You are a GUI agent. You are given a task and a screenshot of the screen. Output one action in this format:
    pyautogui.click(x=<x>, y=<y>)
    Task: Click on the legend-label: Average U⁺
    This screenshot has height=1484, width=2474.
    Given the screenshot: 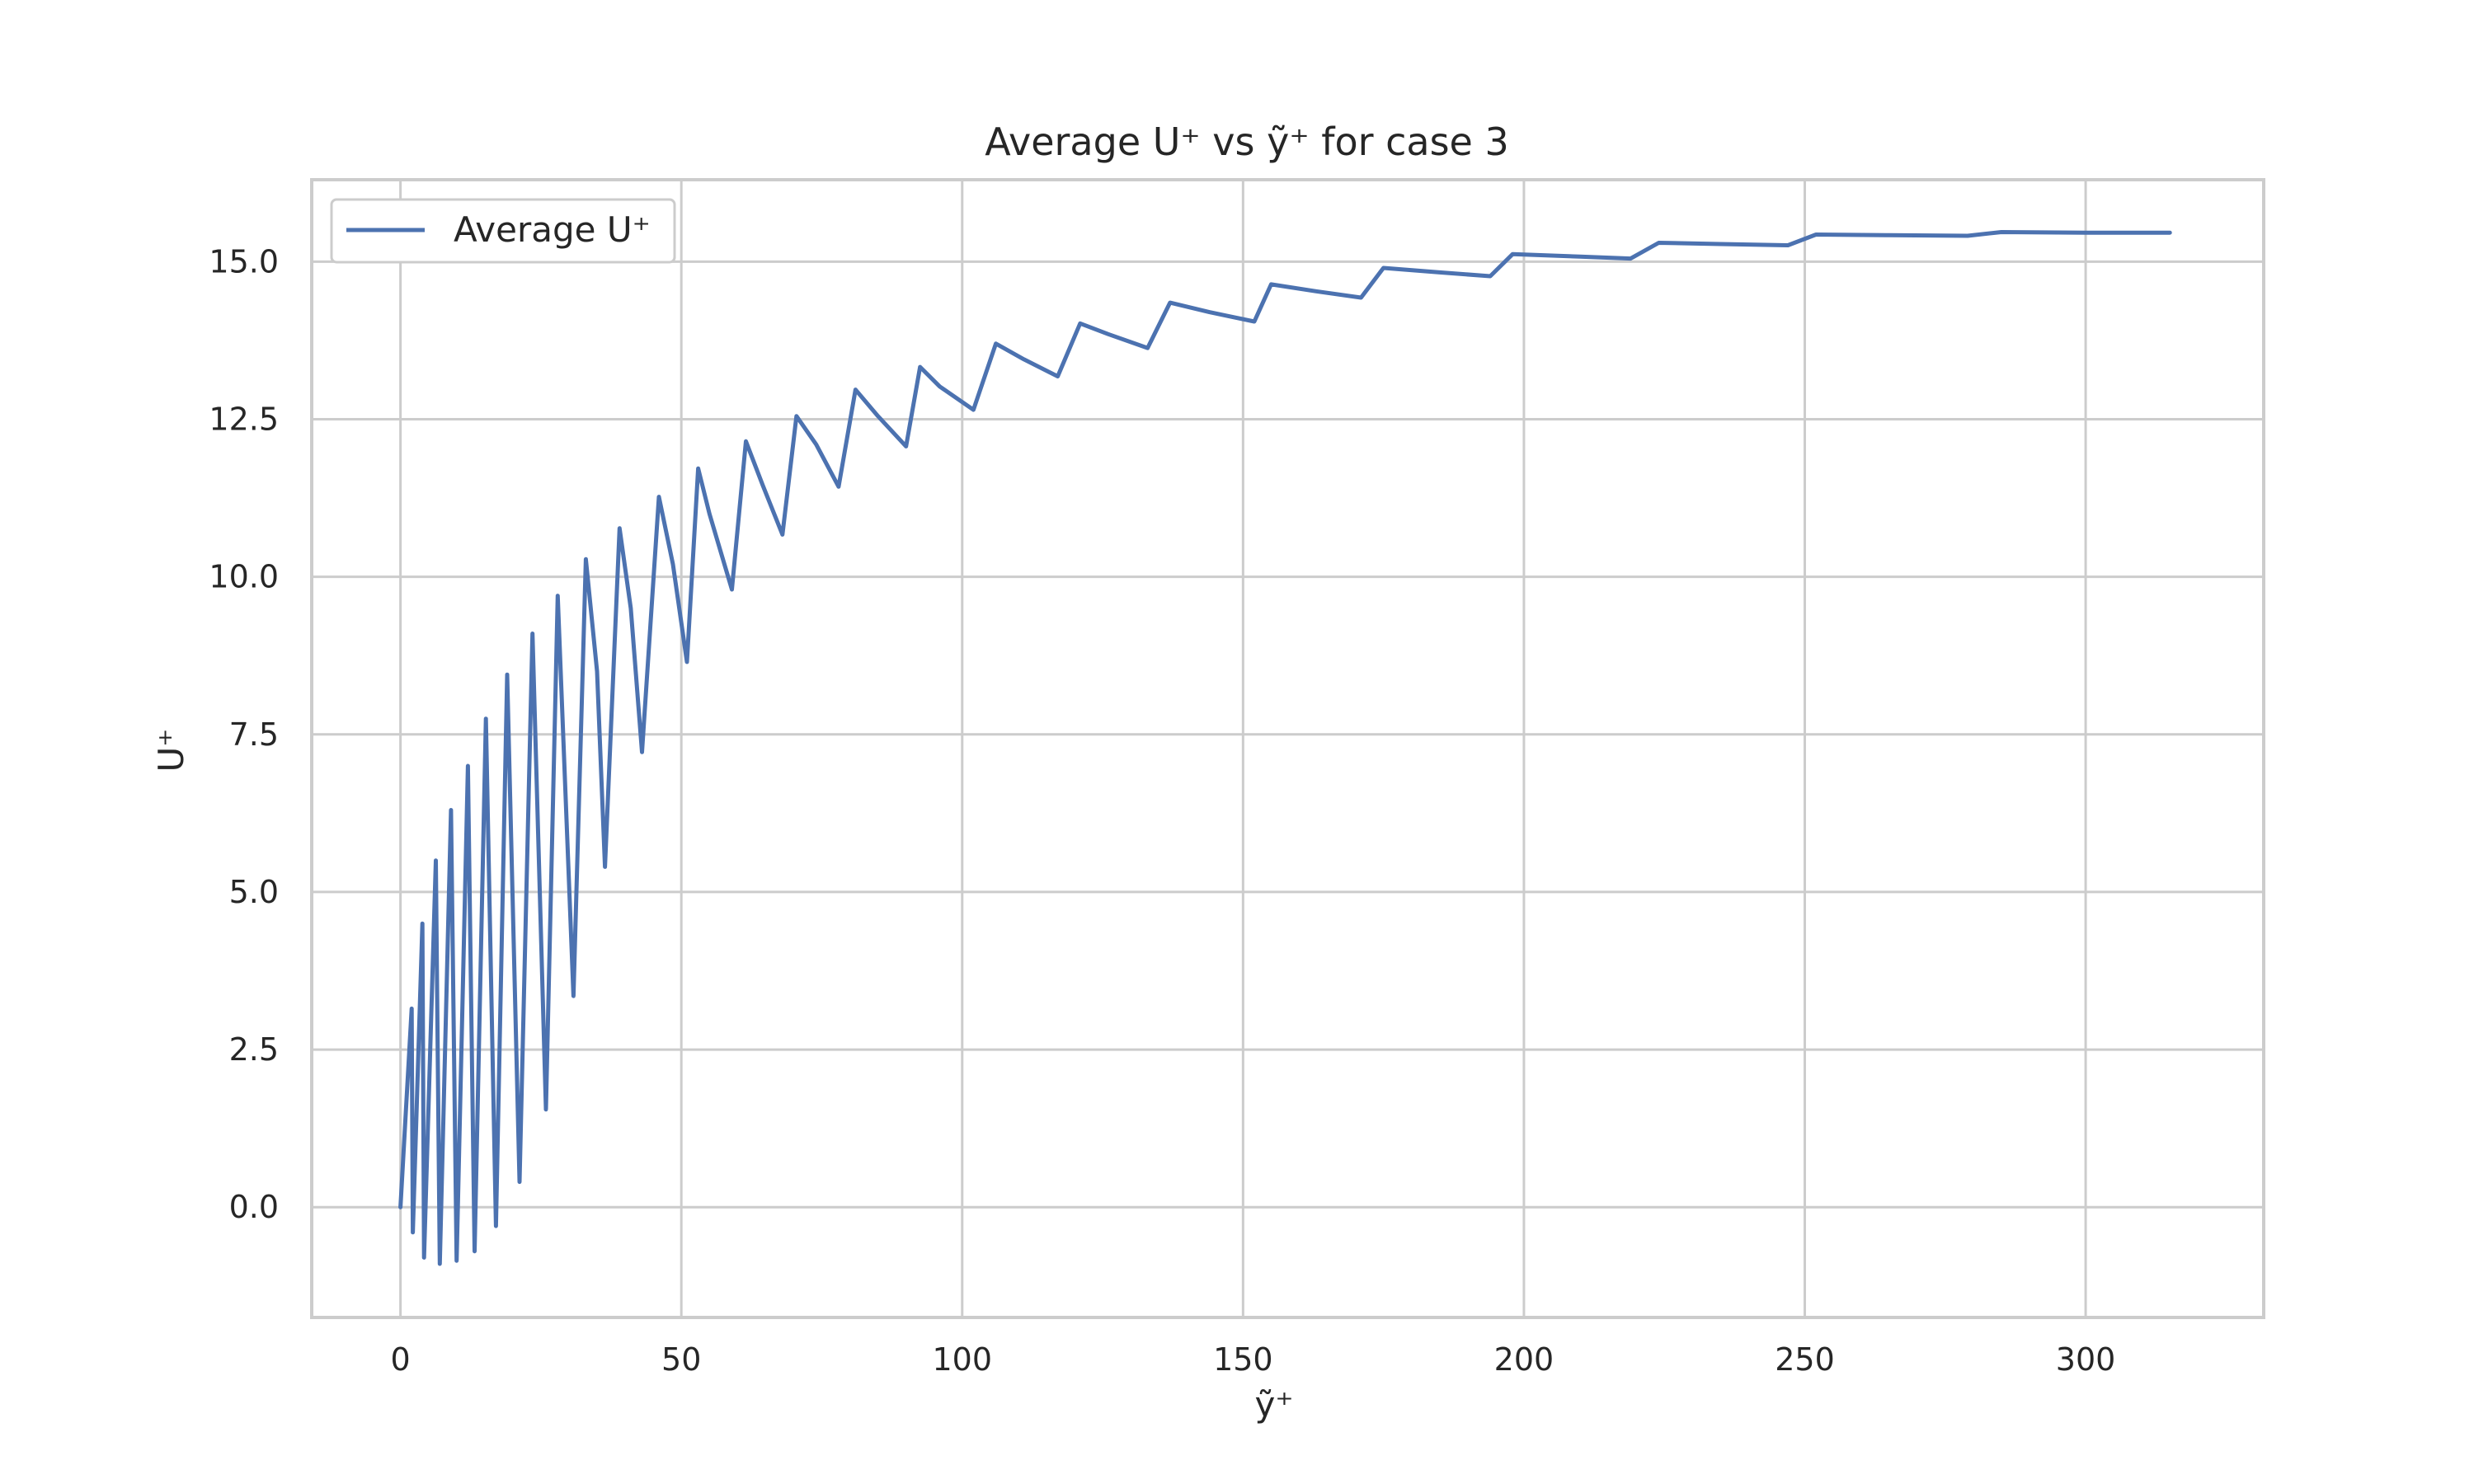 What is the action you would take?
    pyautogui.click(x=552, y=229)
    